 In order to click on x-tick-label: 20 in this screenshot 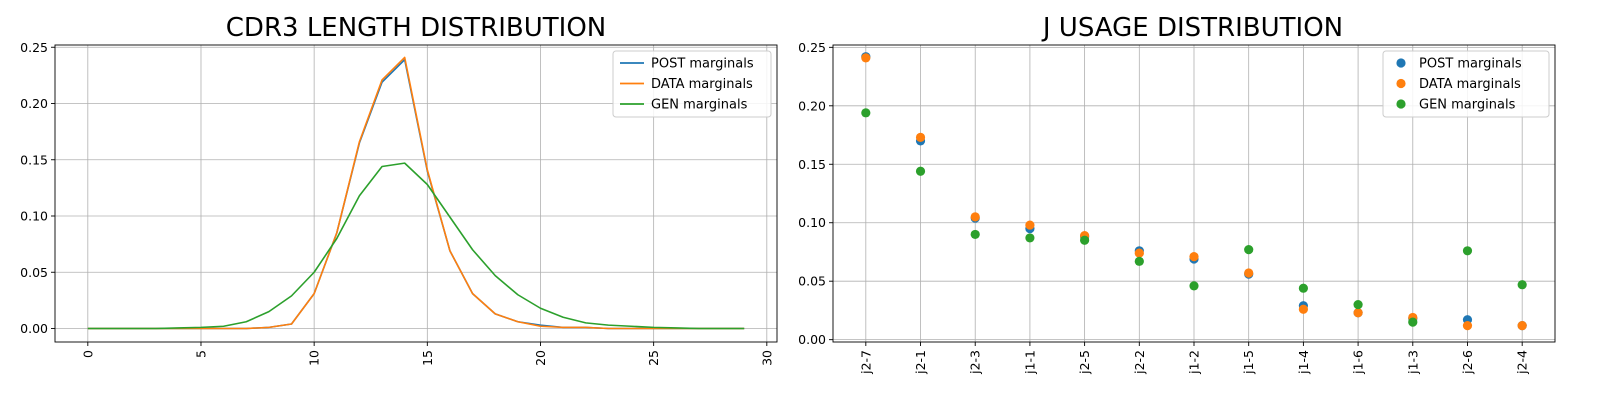, I will do `click(540, 358)`.